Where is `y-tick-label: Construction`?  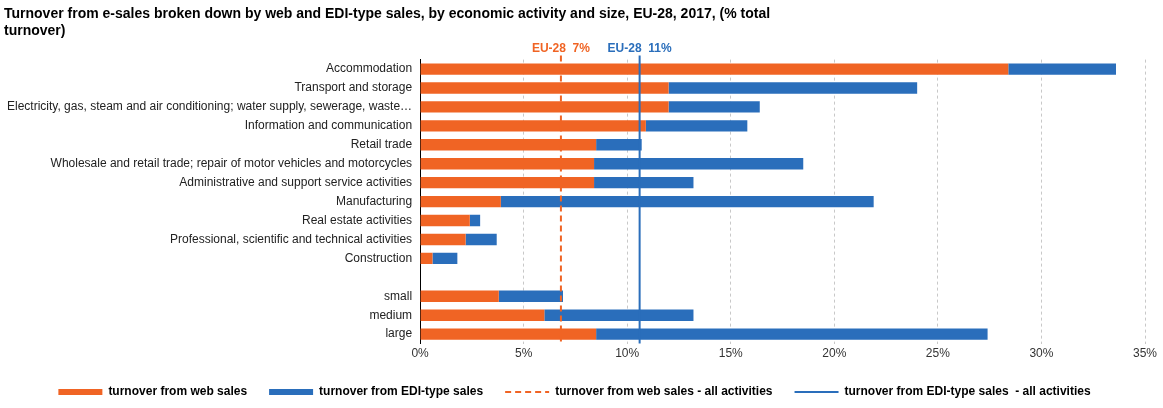 y-tick-label: Construction is located at coordinates (378, 257).